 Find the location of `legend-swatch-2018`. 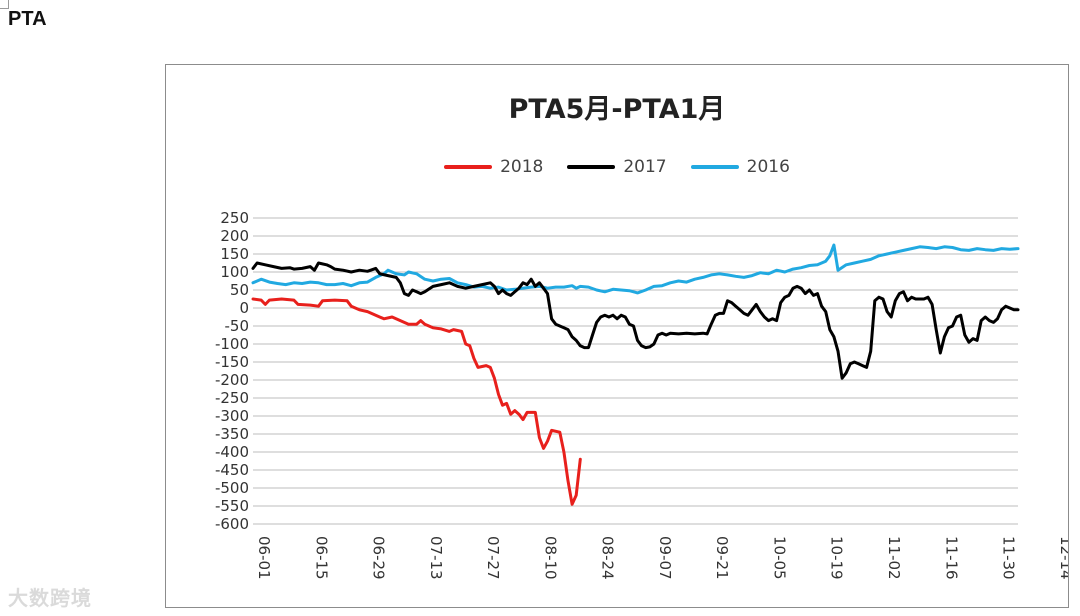

legend-swatch-2018 is located at coordinates (468, 167).